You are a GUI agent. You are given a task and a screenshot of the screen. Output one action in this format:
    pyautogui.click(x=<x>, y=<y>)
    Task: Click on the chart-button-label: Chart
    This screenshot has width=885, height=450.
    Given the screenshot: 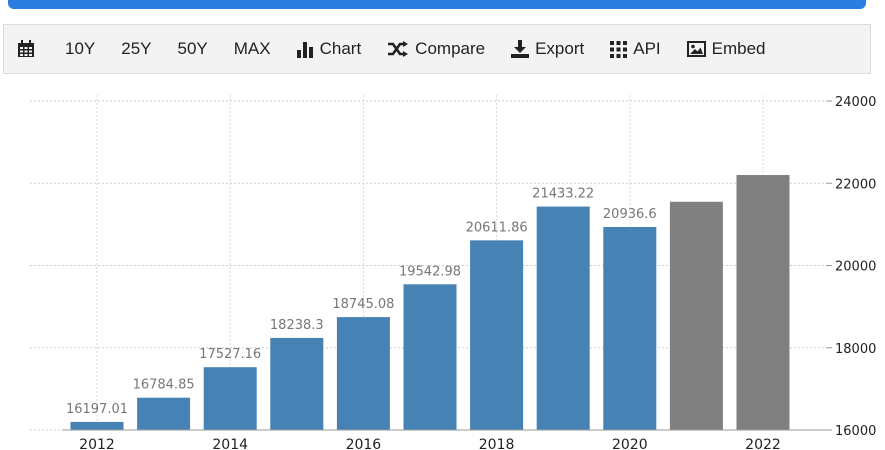 What is the action you would take?
    pyautogui.click(x=340, y=48)
    